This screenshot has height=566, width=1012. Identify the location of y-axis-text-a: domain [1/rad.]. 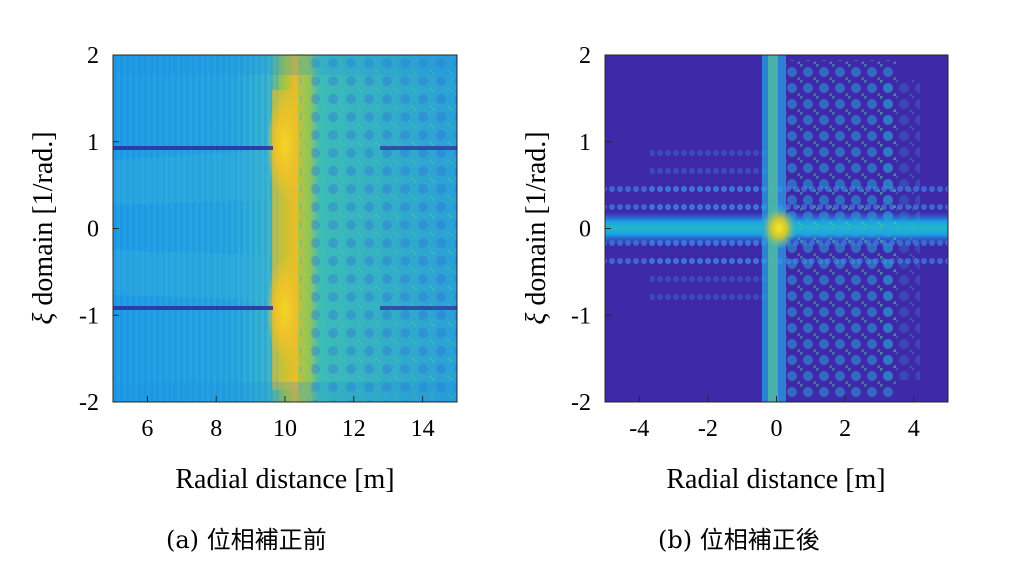
(43, 221).